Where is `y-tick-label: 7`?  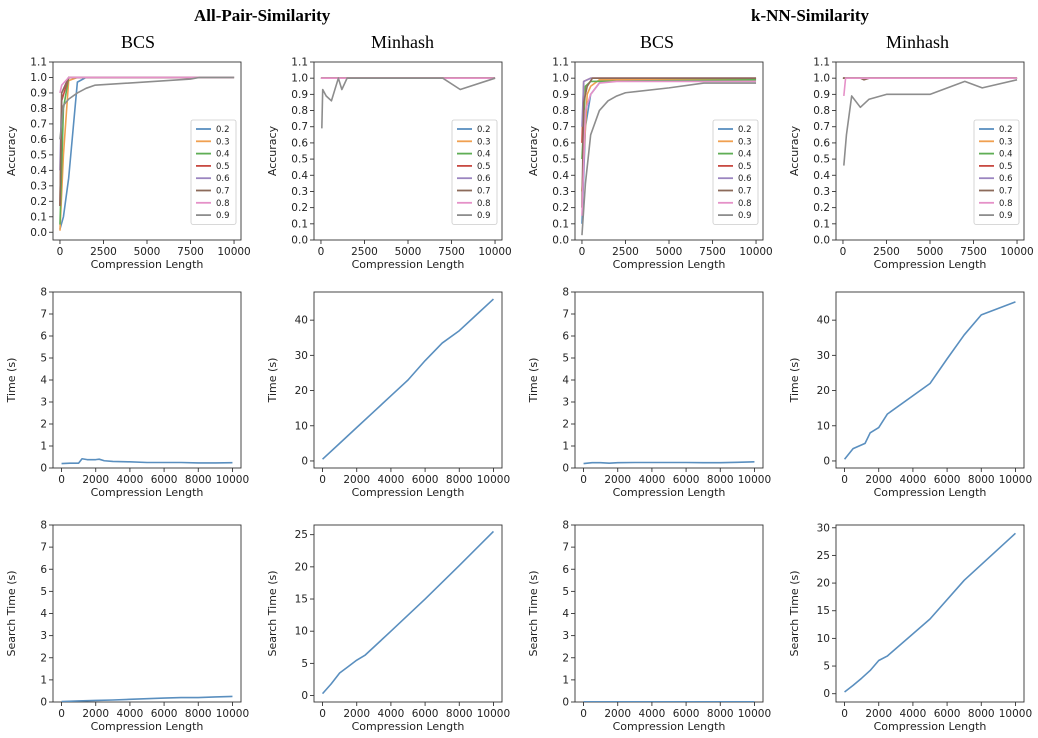 y-tick-label: 7 is located at coordinates (565, 548).